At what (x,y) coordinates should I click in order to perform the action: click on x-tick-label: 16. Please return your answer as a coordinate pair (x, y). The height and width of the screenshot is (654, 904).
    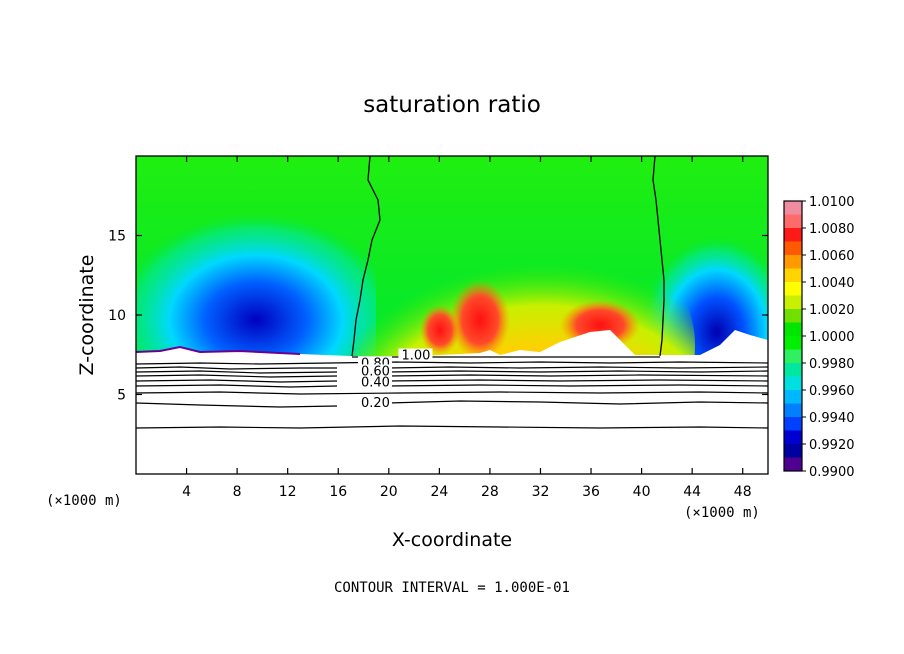
    Looking at the image, I should click on (338, 492).